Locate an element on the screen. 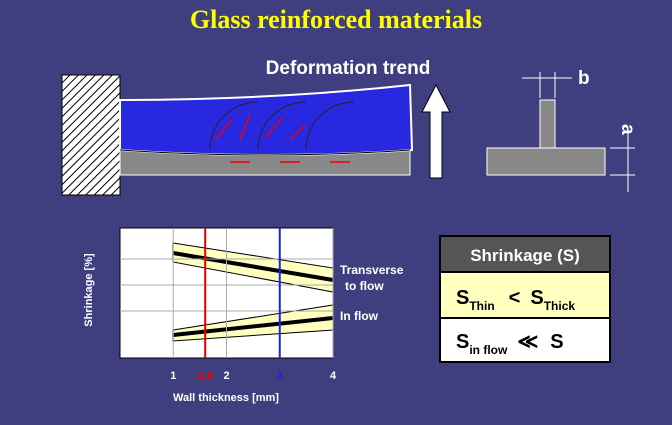  table-header: Shrinkage (S) is located at coordinates (525, 255).